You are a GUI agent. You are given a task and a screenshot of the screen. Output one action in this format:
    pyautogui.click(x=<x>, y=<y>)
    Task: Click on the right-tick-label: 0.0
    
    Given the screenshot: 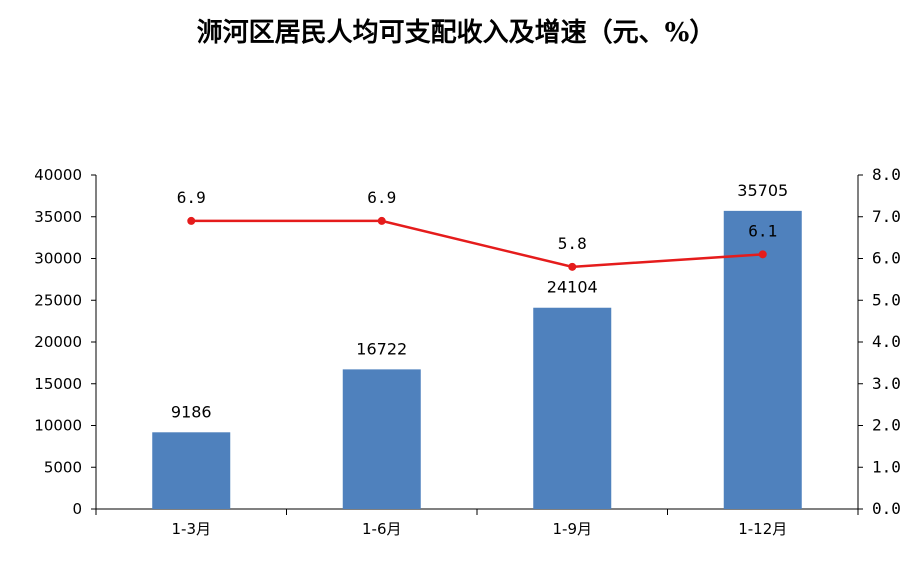 What is the action you would take?
    pyautogui.click(x=886, y=508)
    